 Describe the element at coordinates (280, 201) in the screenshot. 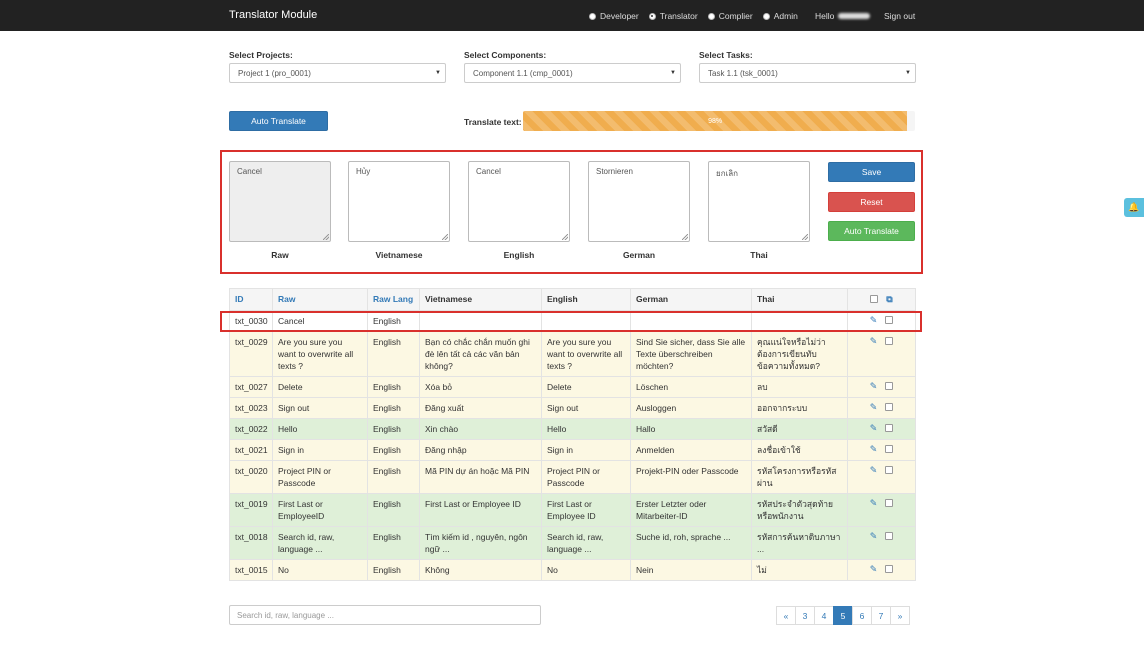

I see `raw-textarea: Cancel` at that location.